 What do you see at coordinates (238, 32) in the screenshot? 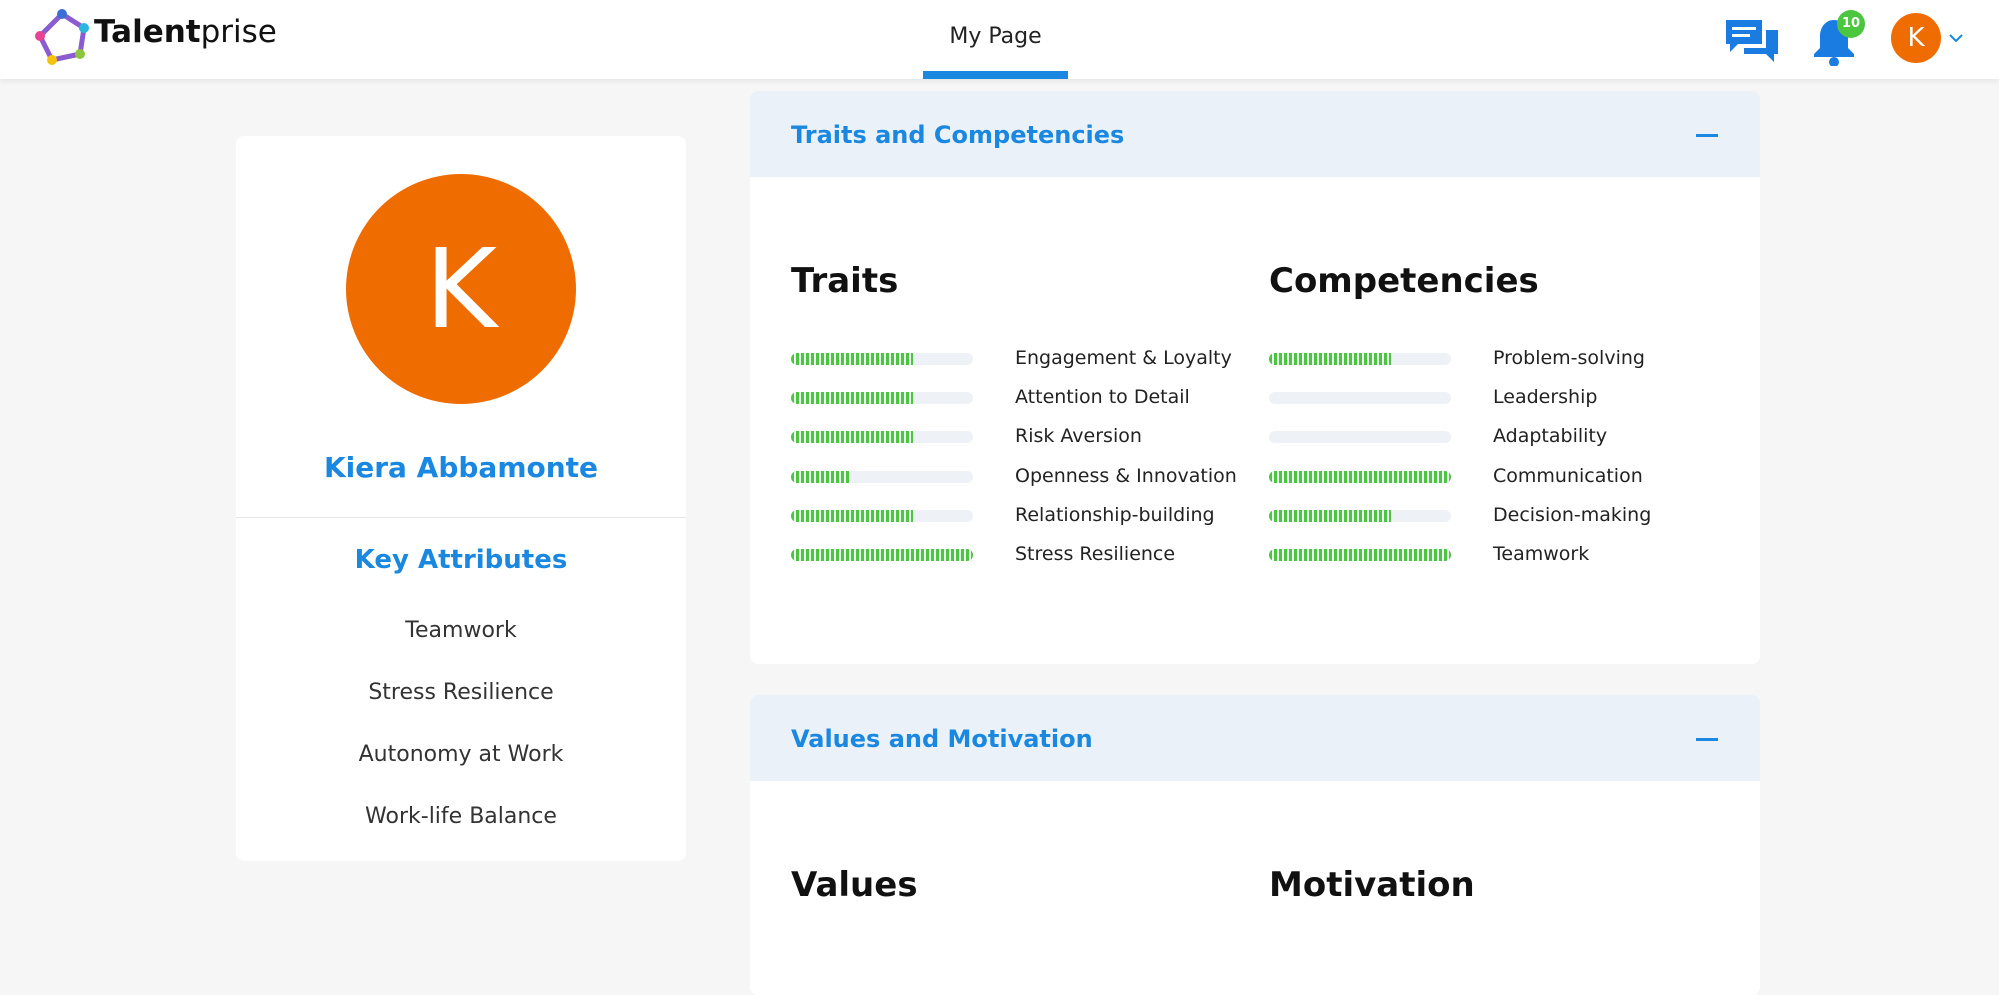
I see `logo-light: prise` at bounding box center [238, 32].